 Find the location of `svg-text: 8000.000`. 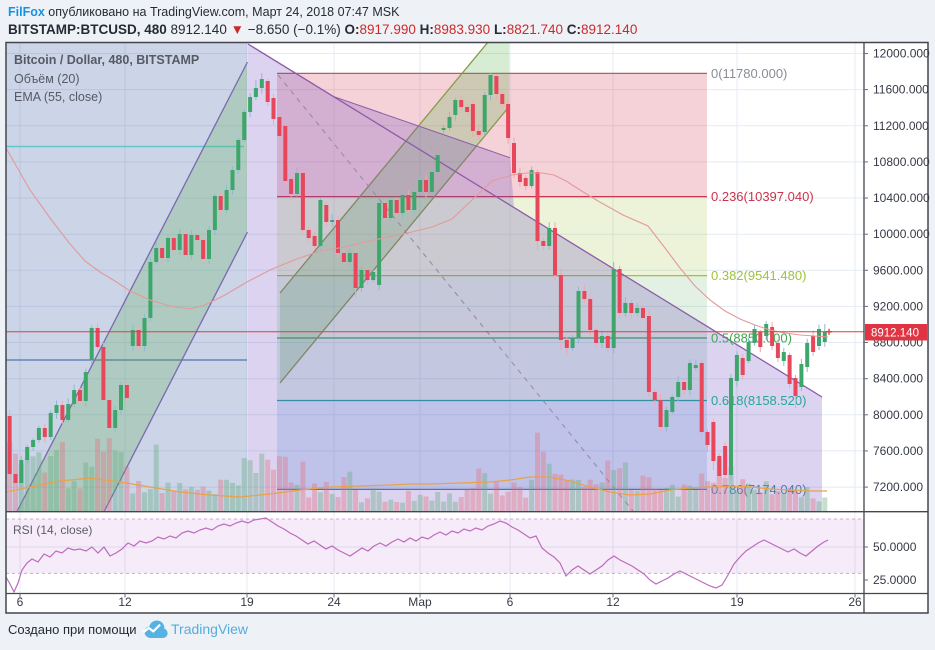

svg-text: 8000.000 is located at coordinates (898, 415).